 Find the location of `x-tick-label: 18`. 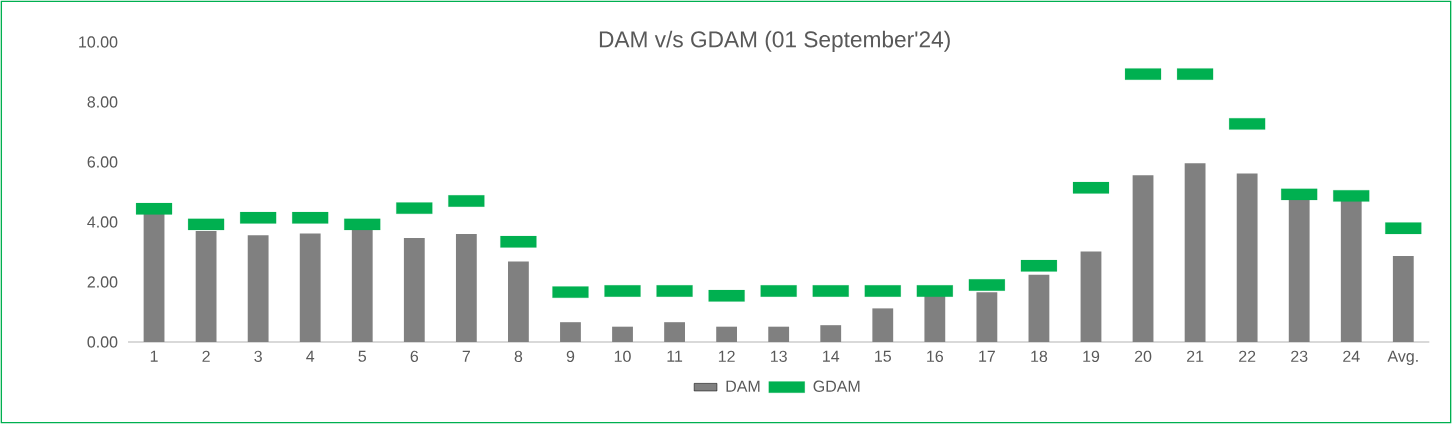

x-tick-label: 18 is located at coordinates (1039, 356).